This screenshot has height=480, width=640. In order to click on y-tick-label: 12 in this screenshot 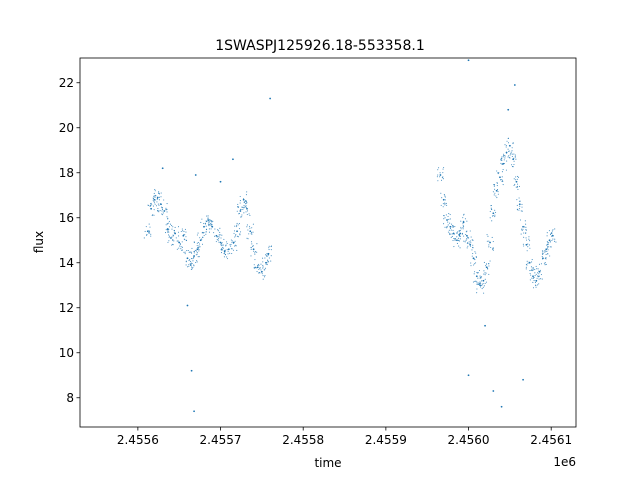, I will do `click(66, 308)`.